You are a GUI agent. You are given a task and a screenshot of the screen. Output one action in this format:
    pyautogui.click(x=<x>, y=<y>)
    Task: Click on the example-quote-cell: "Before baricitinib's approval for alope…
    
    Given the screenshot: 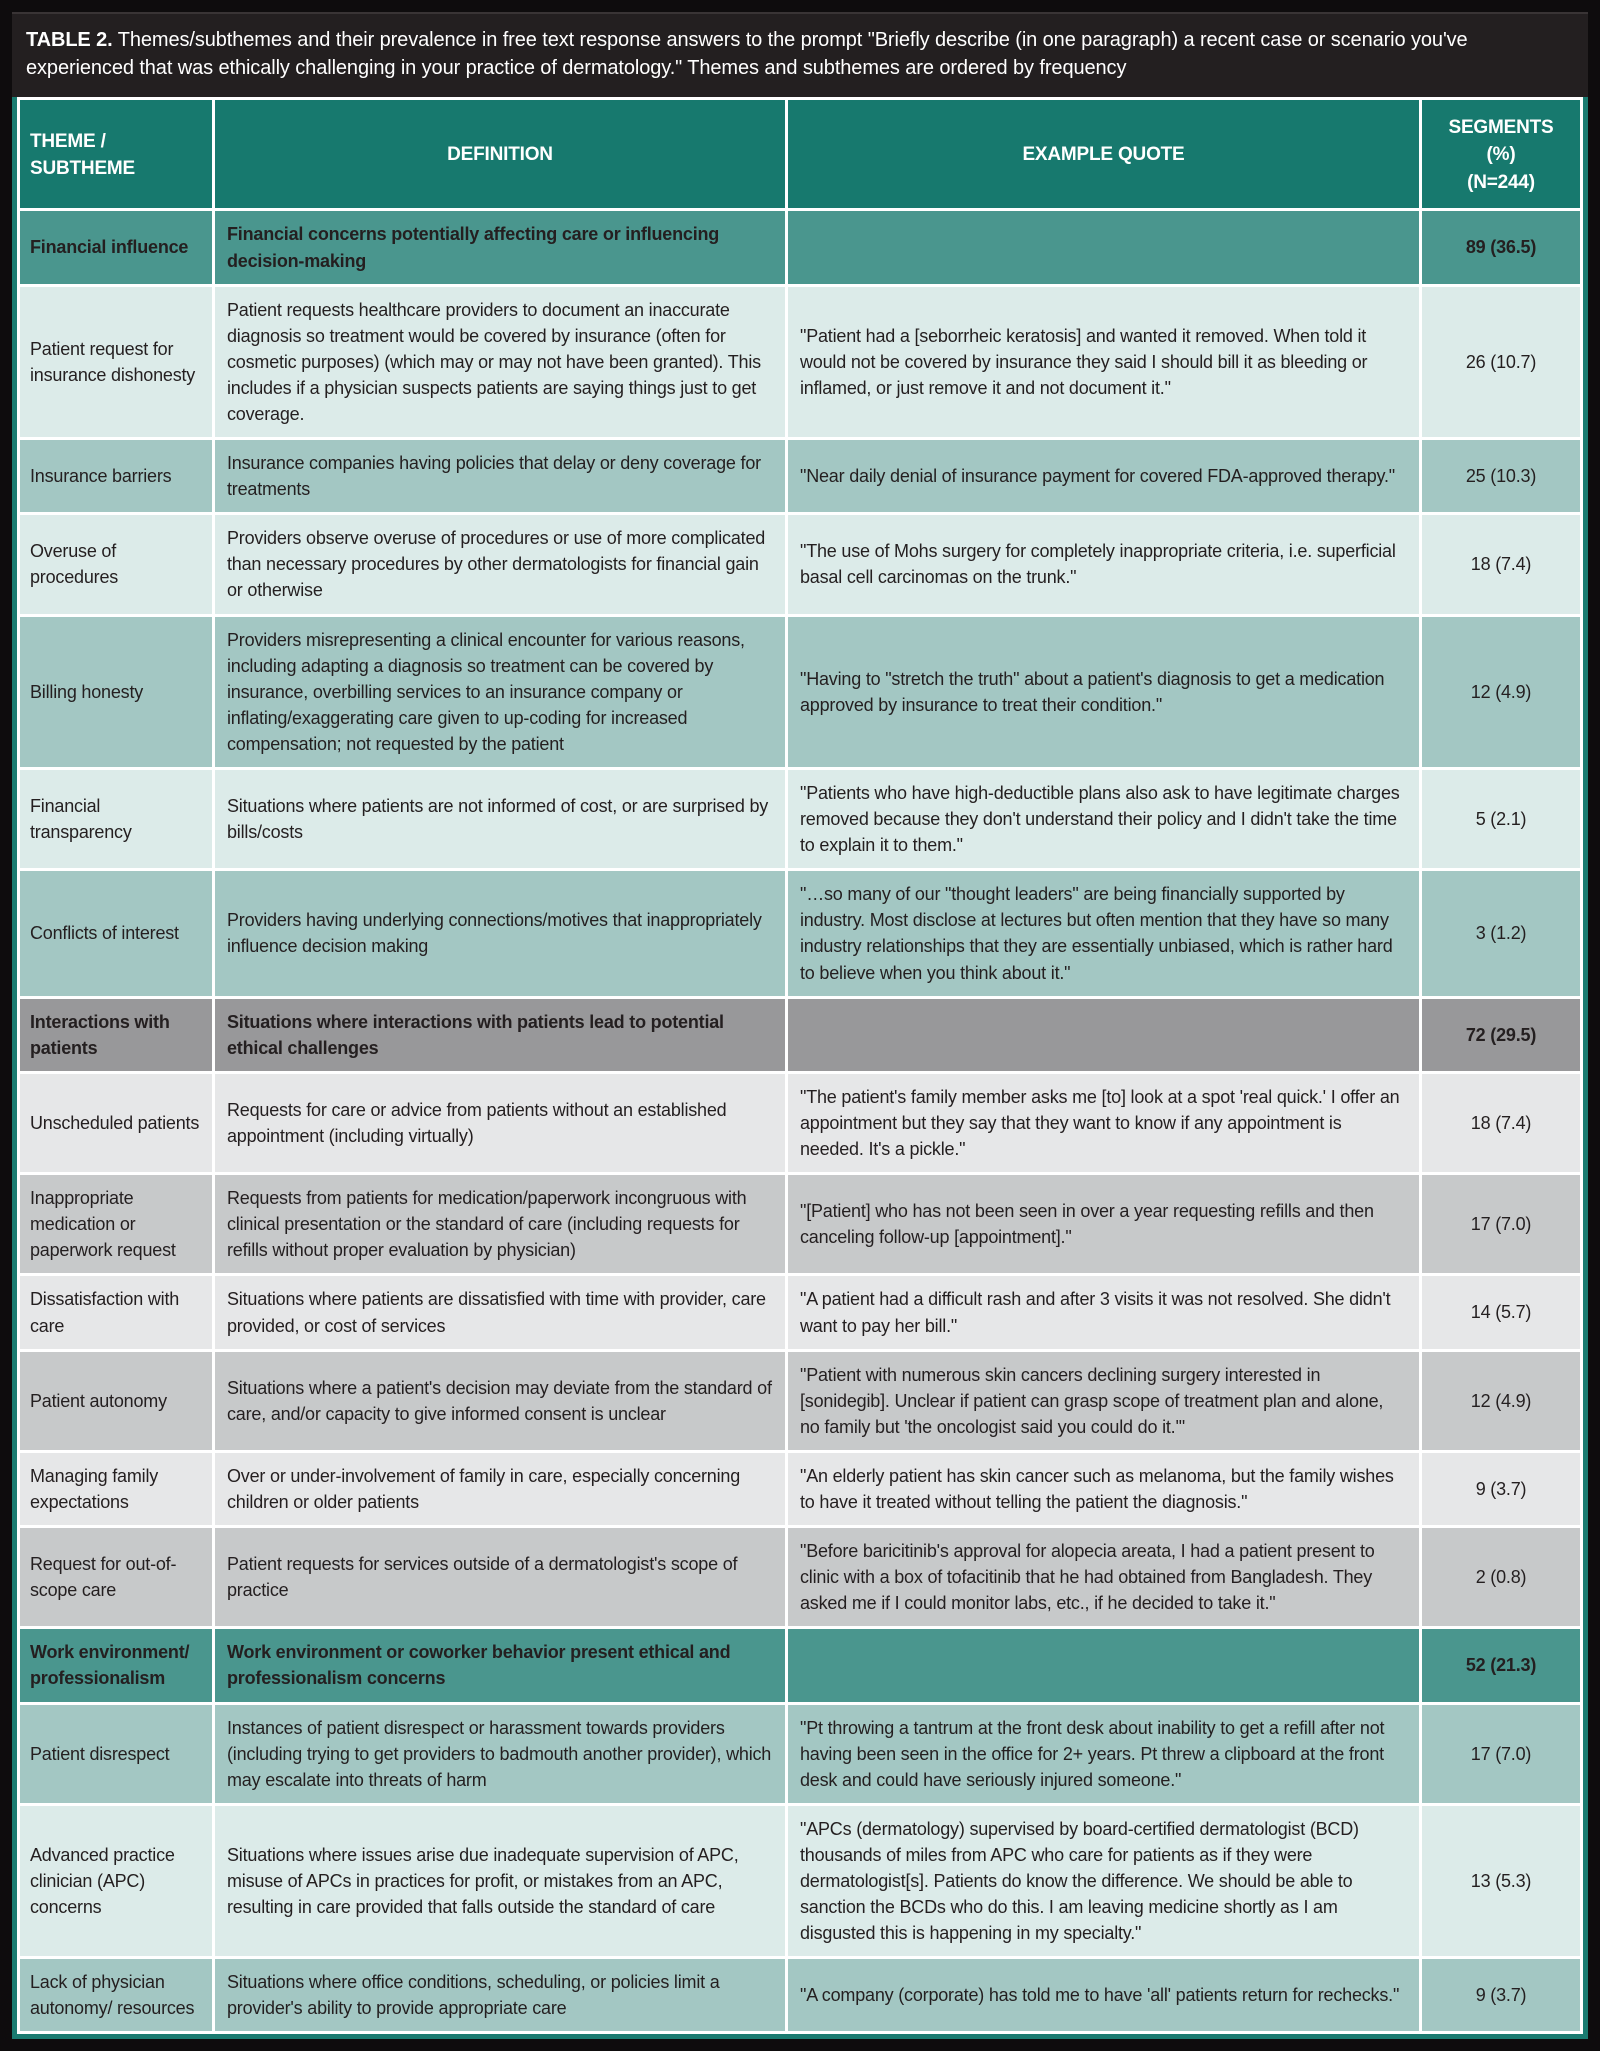 What is the action you would take?
    pyautogui.click(x=1103, y=1577)
    